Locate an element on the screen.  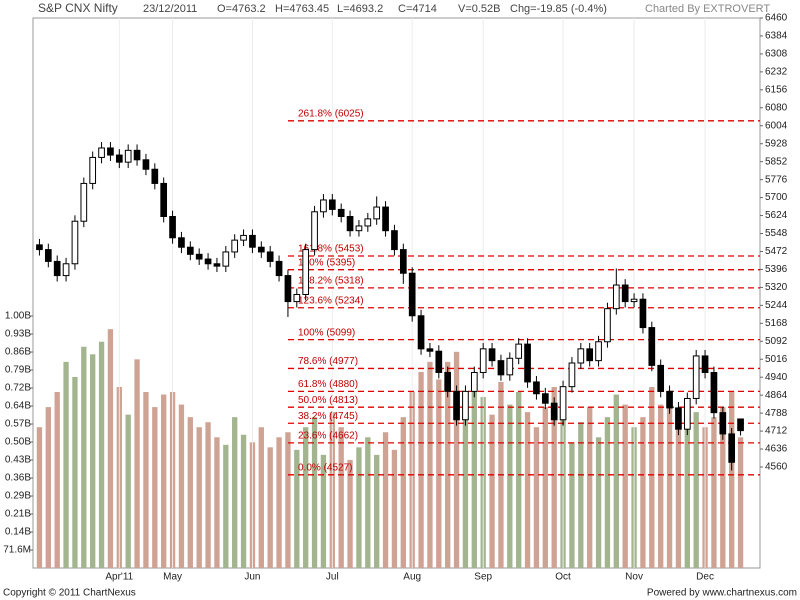
volume-tick-label: 0.57B is located at coordinates (18, 424).